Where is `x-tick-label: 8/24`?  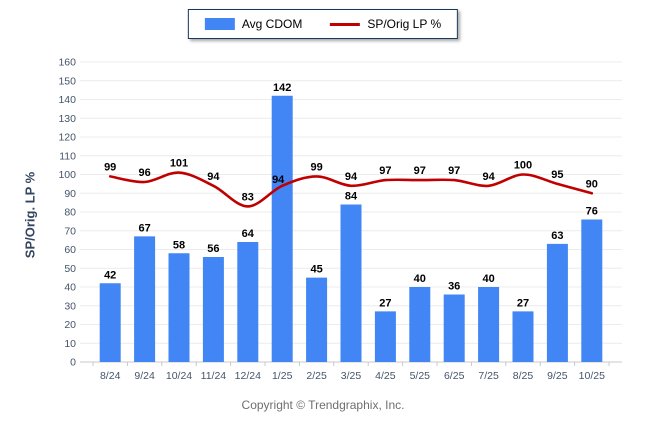
x-tick-label: 8/24 is located at coordinates (110, 376).